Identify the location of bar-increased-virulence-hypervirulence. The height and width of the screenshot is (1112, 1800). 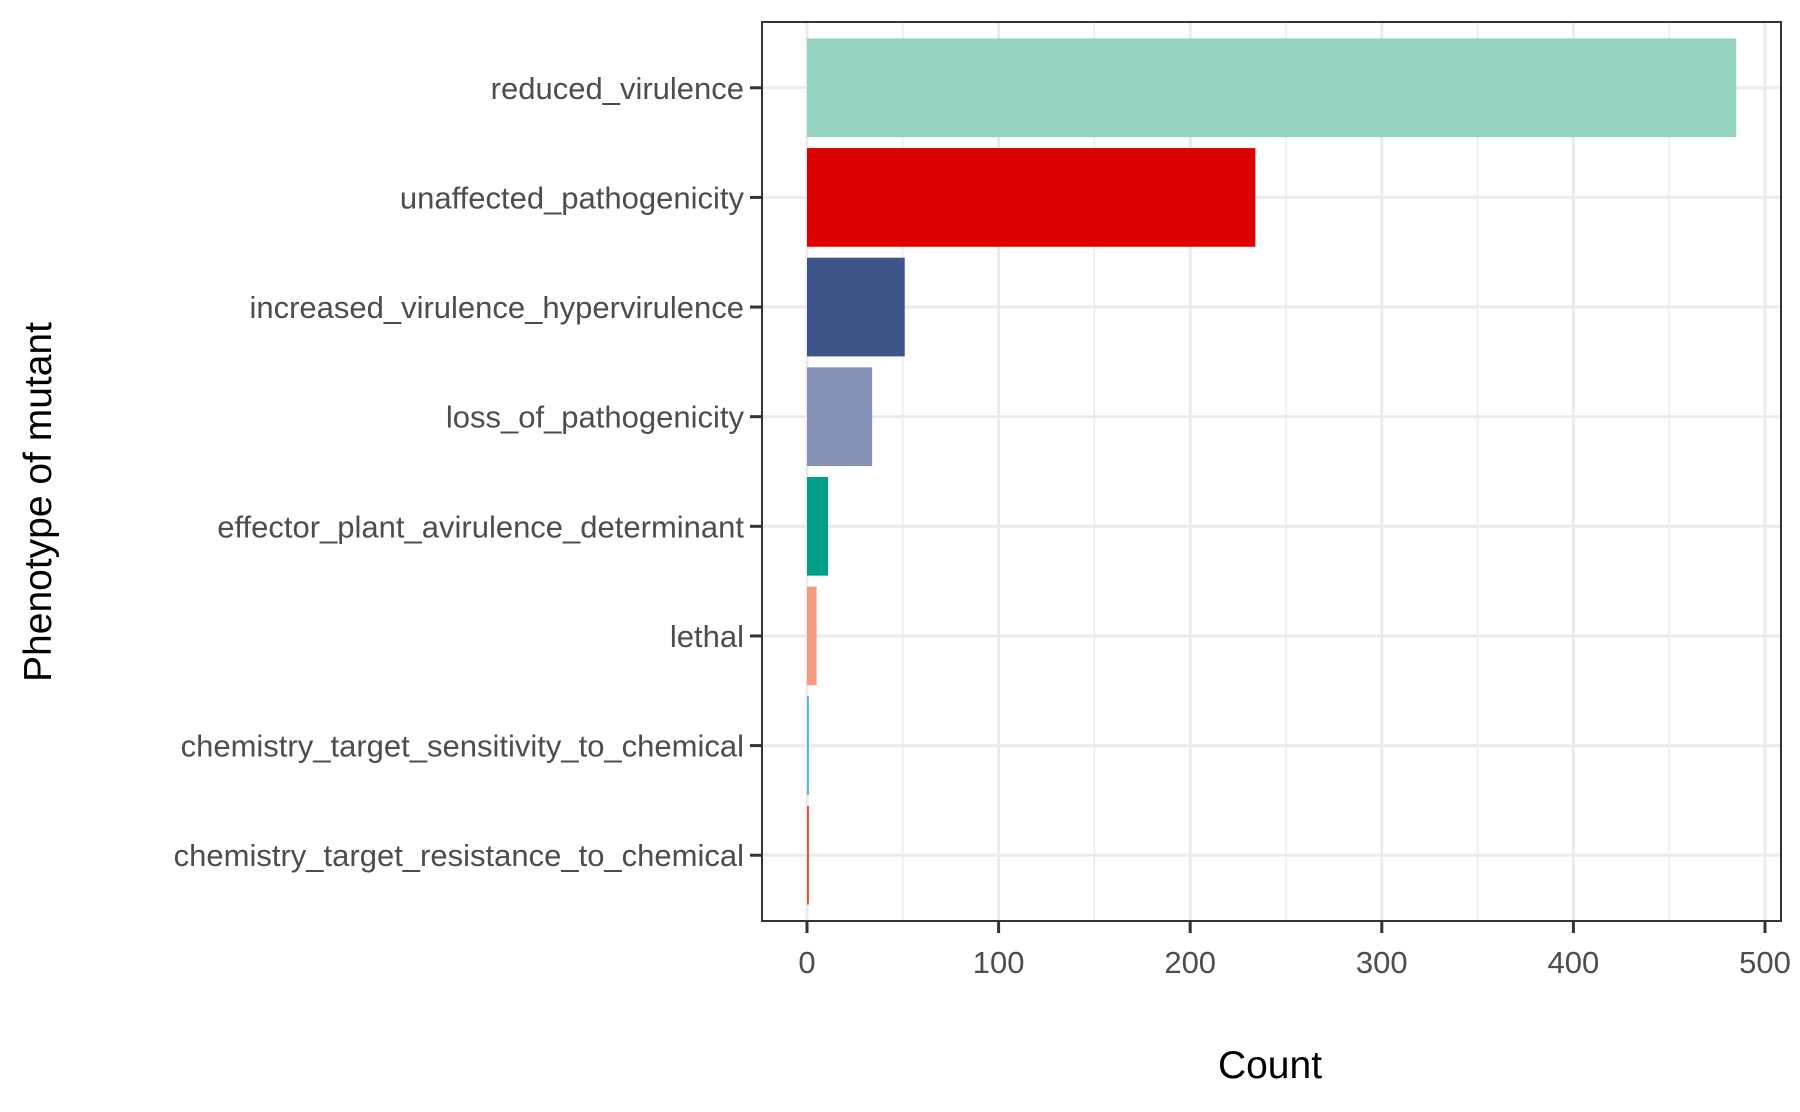
(856, 307).